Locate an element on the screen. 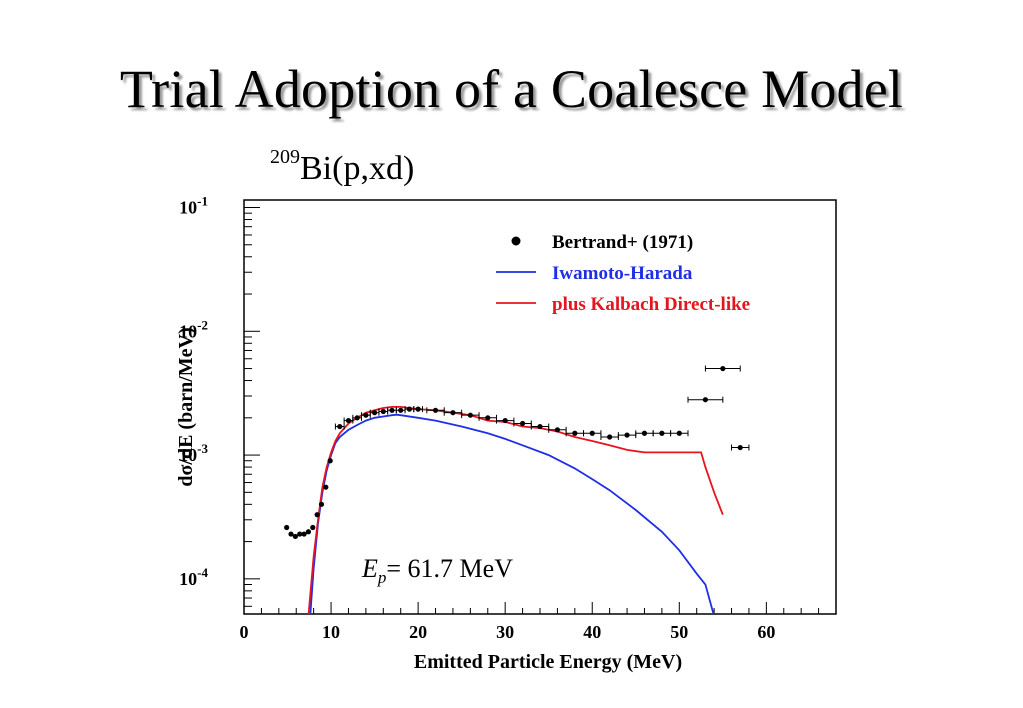 Image resolution: width=1023 pixels, height=708 pixels. legend-label: Iwamoto-Harada is located at coordinates (622, 273).